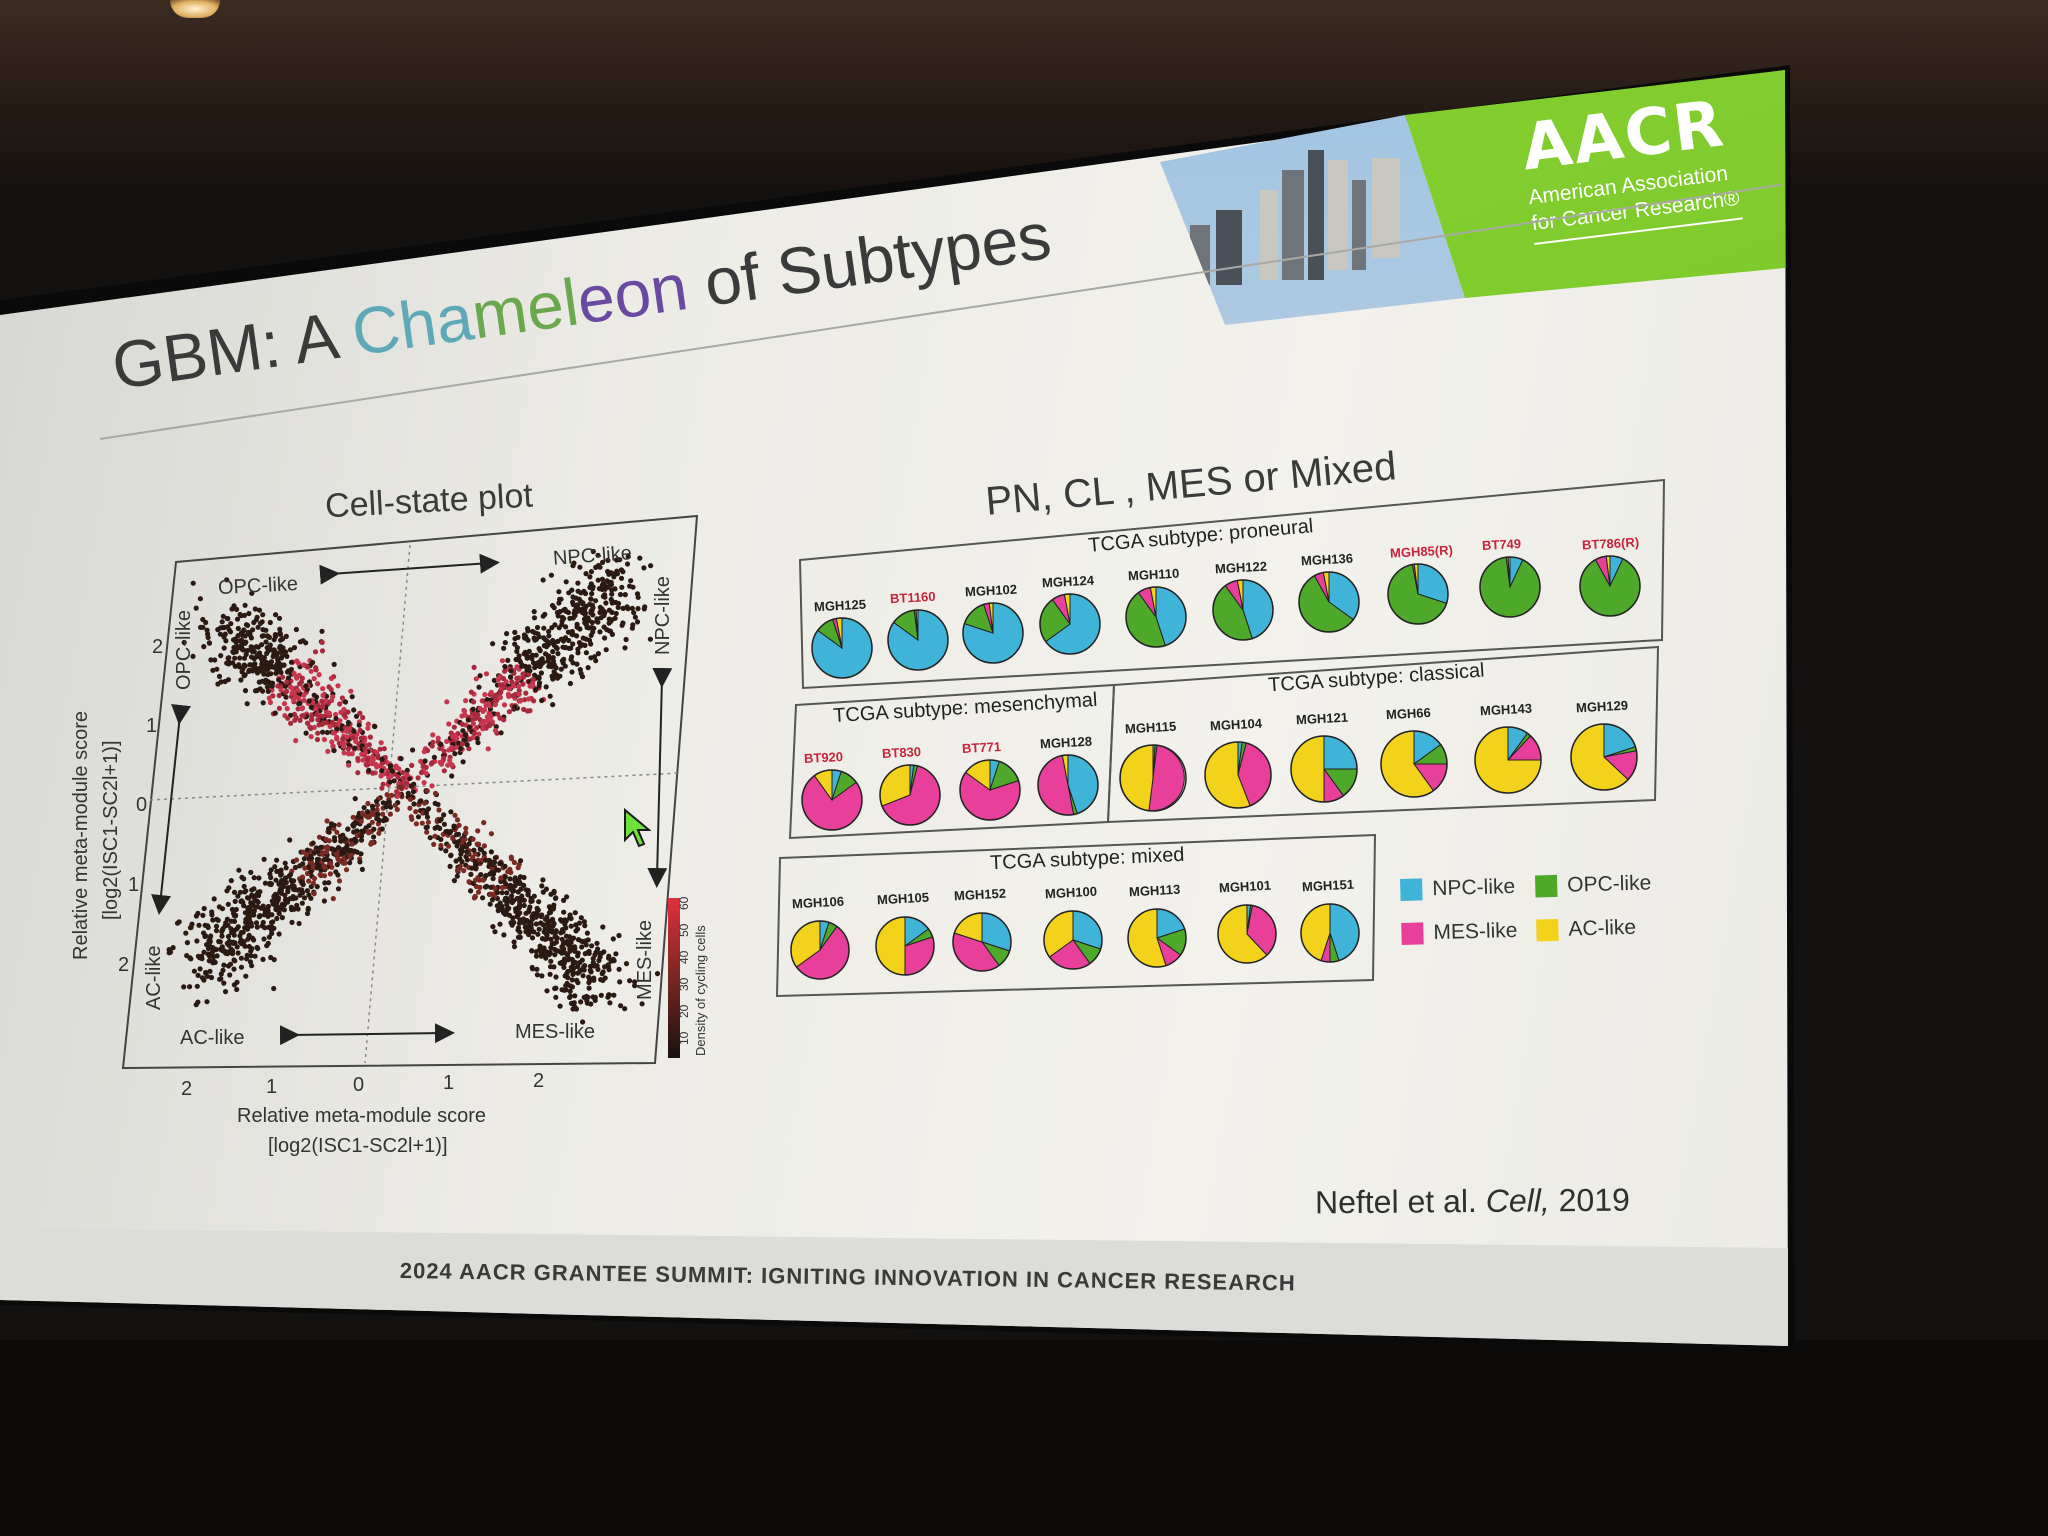 The height and width of the screenshot is (1536, 2048). What do you see at coordinates (1414, 764) in the screenshot?
I see `pie-mgh66` at bounding box center [1414, 764].